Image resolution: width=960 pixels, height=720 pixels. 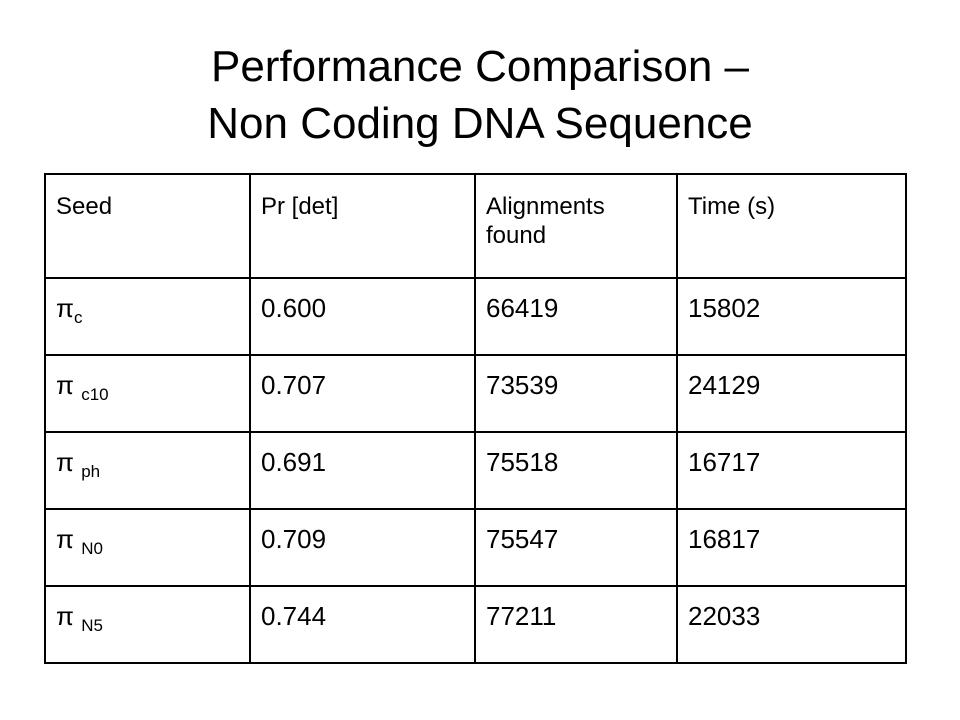 I want to click on alignments-cell: 66419, so click(x=576, y=316).